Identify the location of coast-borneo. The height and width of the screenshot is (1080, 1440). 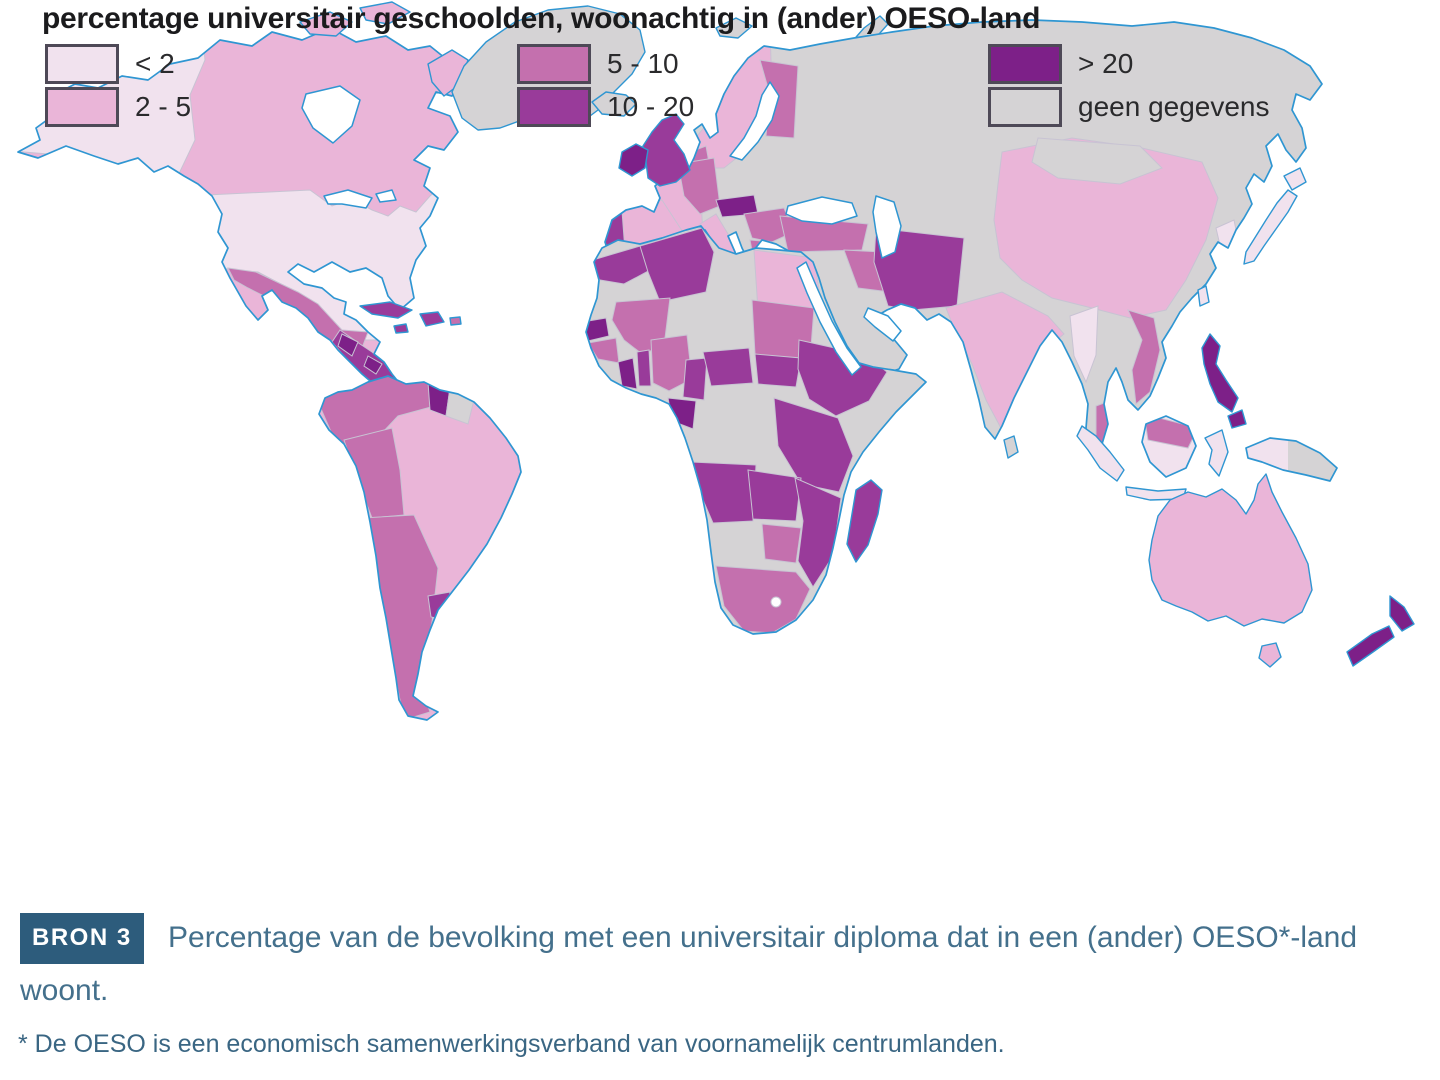
(1169, 446).